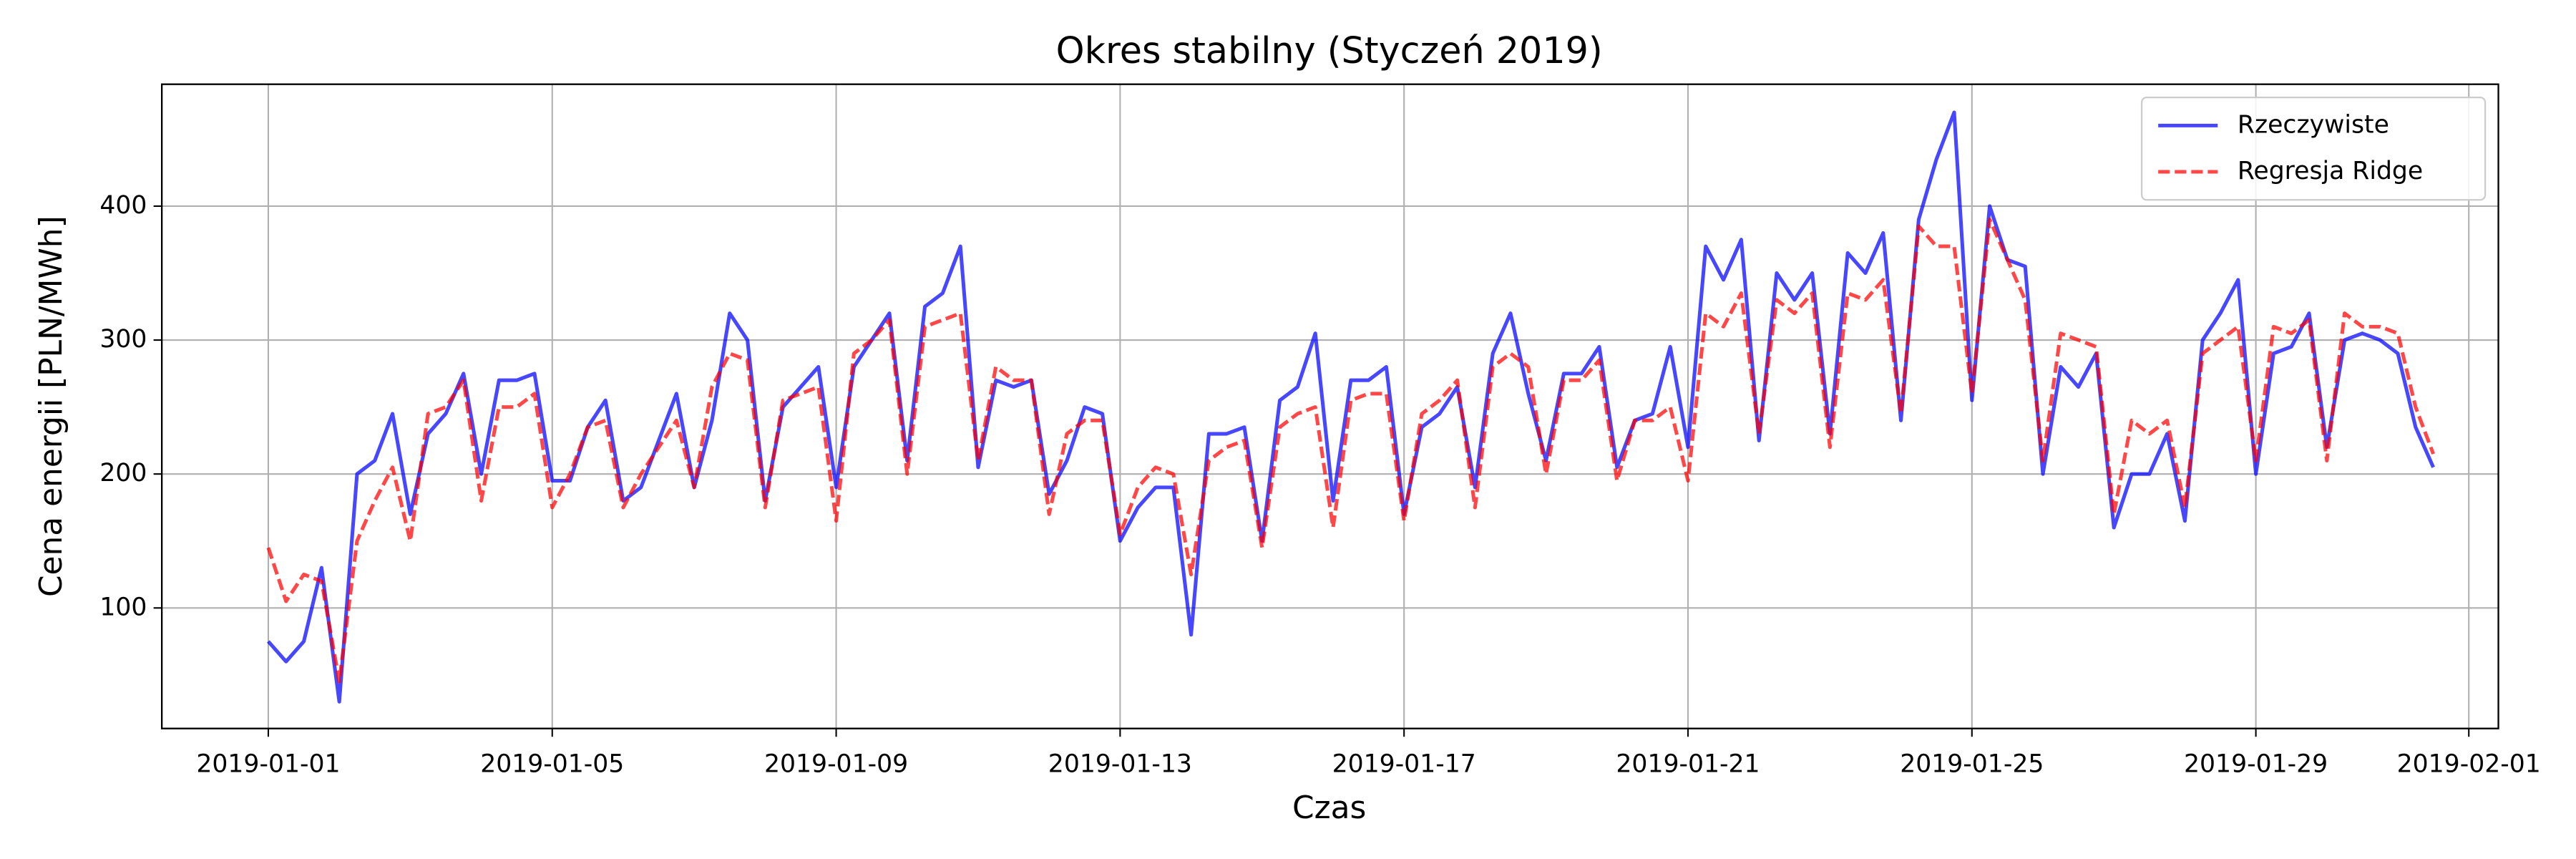  Describe the element at coordinates (1404, 763) in the screenshot. I see `x-tick-label: 2019-01-17` at that location.